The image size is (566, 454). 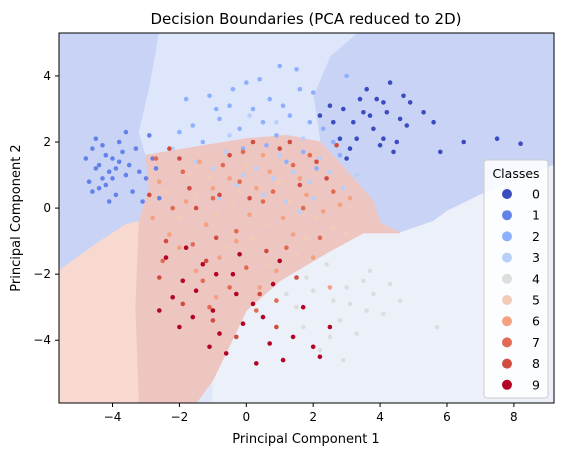 What do you see at coordinates (305, 19) in the screenshot?
I see `chart-title: Decision Boundaries (PCA reduced to 2D)` at bounding box center [305, 19].